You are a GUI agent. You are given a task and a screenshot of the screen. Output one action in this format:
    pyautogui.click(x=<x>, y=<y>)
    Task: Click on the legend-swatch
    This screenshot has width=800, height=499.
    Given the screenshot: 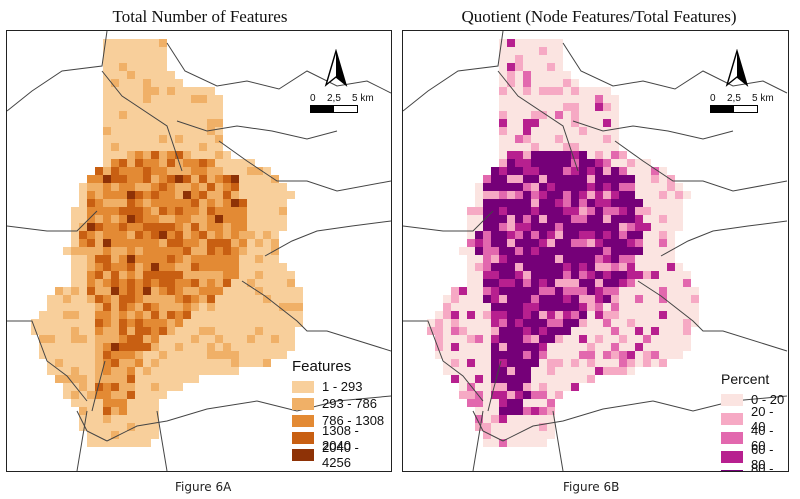 What is the action you would take?
    pyautogui.click(x=303, y=403)
    